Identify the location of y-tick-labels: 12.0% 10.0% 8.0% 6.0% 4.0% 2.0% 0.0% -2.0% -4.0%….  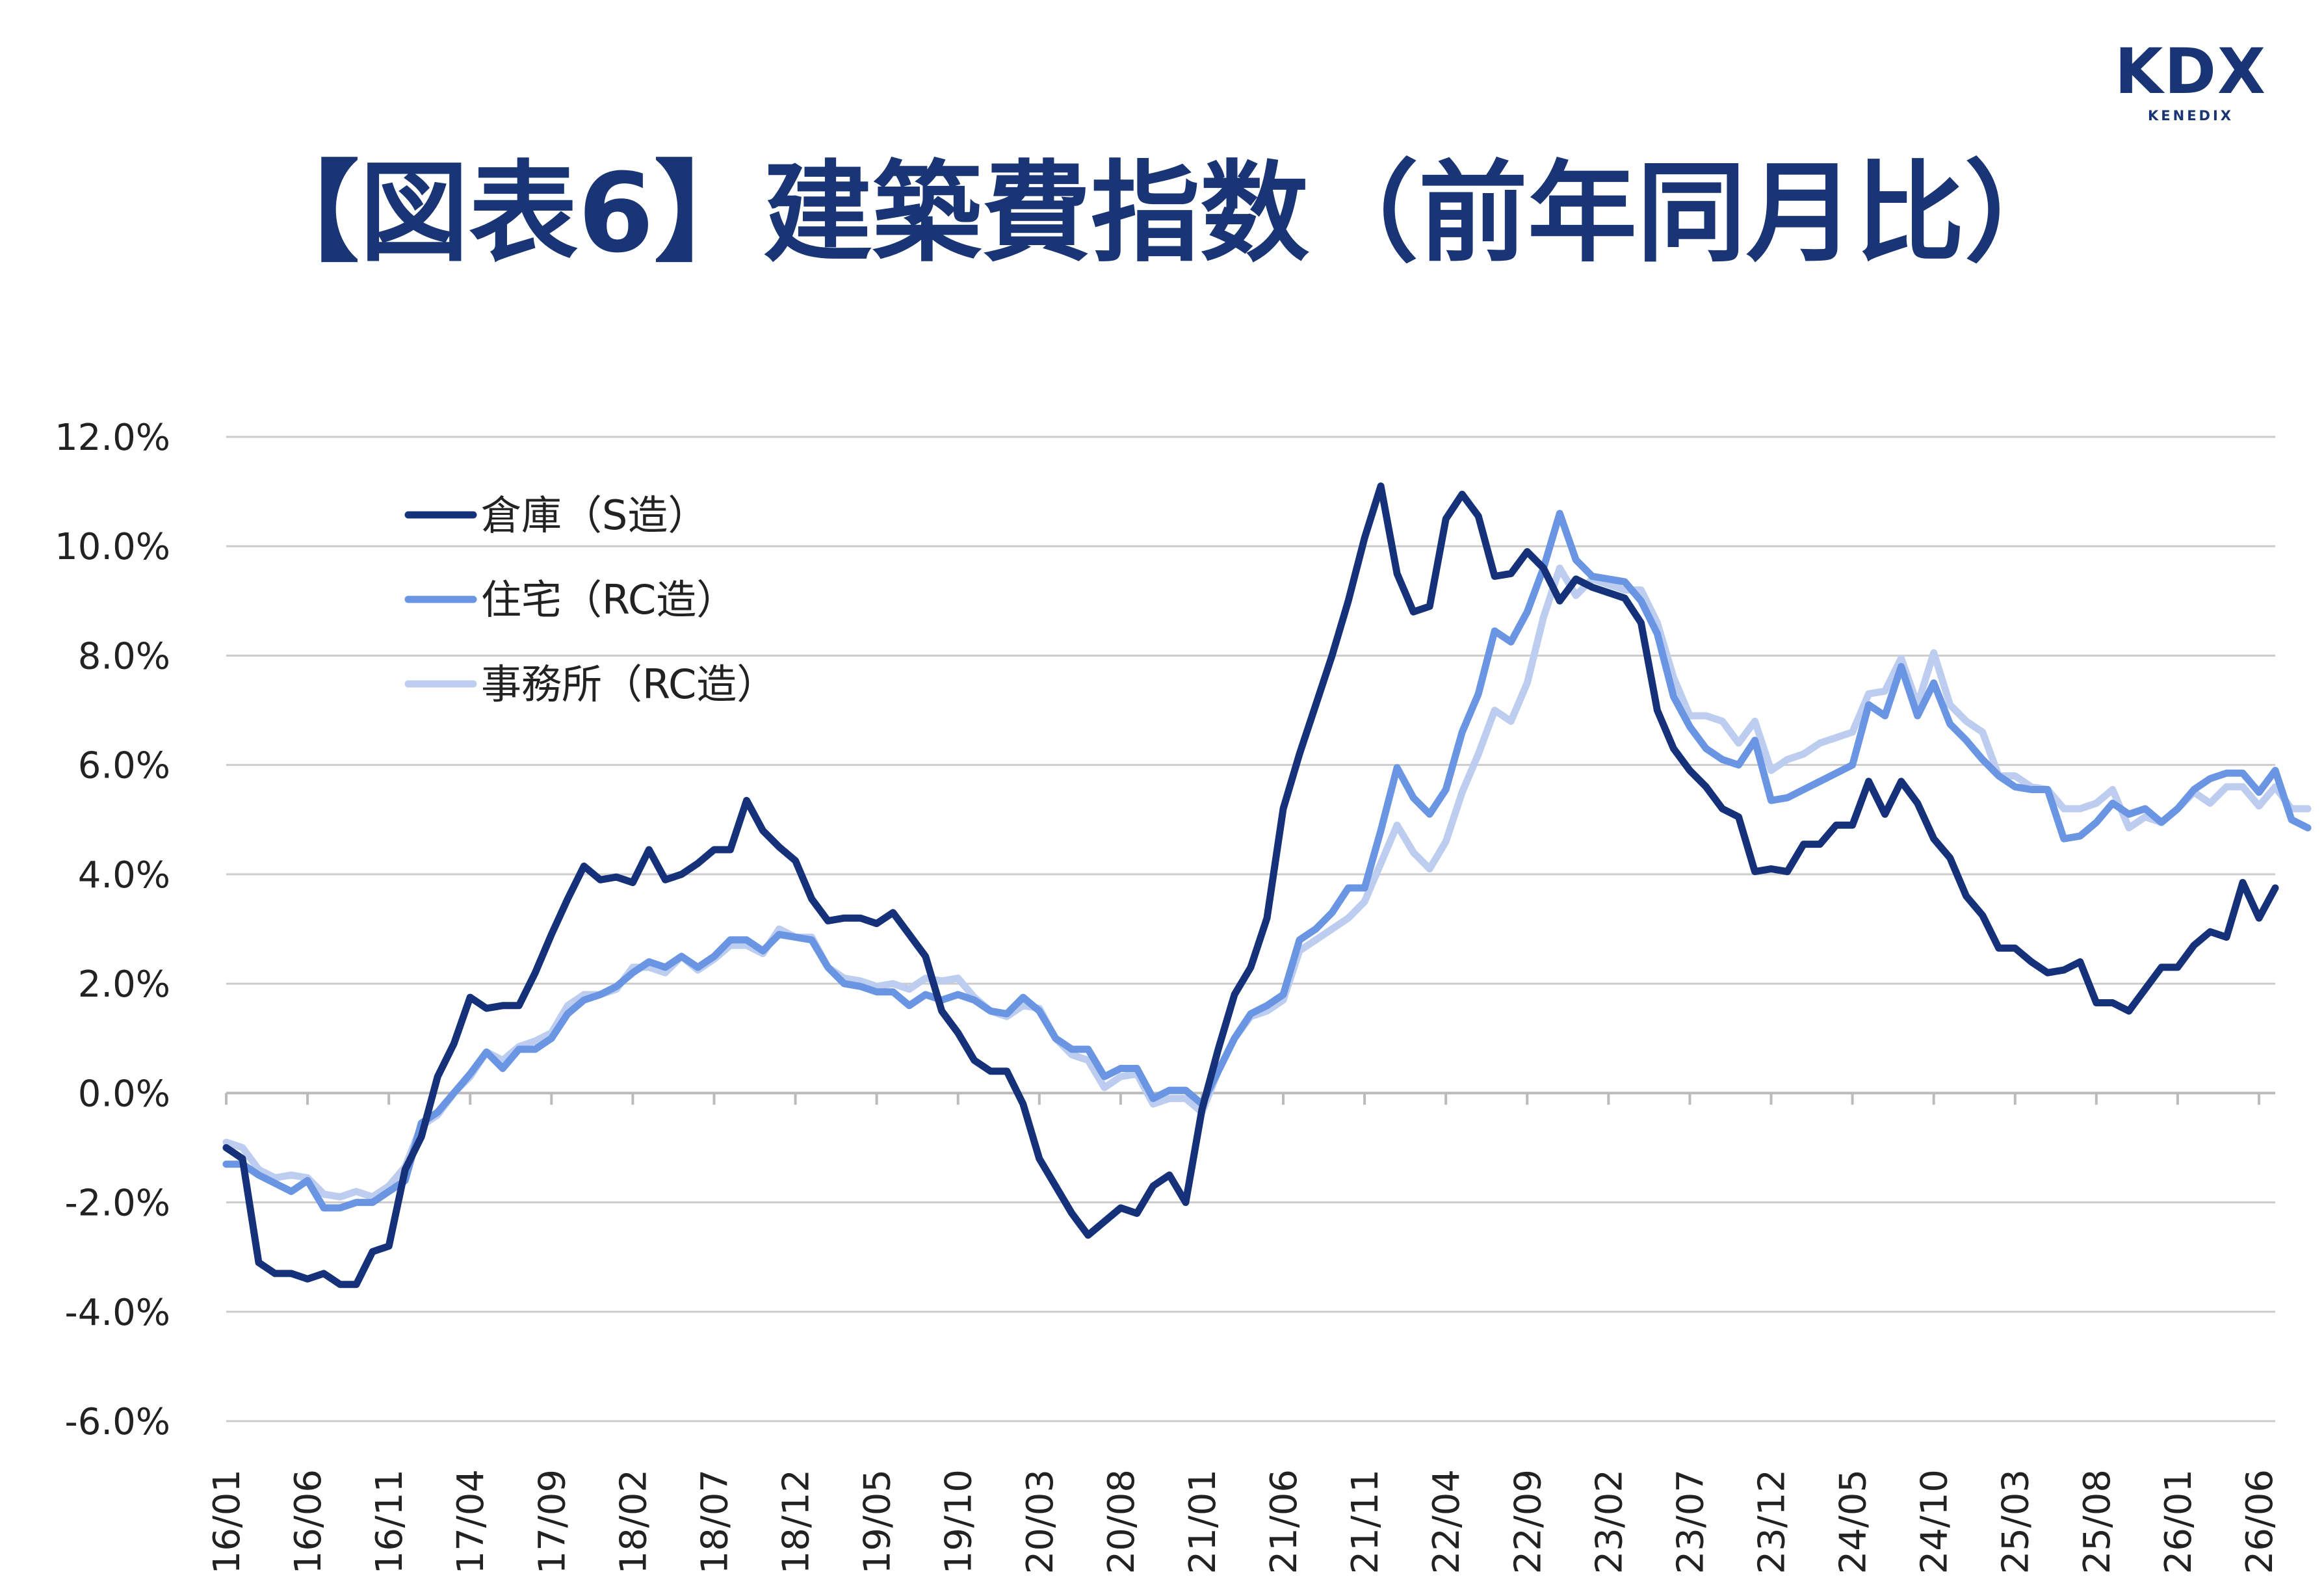
(112, 930).